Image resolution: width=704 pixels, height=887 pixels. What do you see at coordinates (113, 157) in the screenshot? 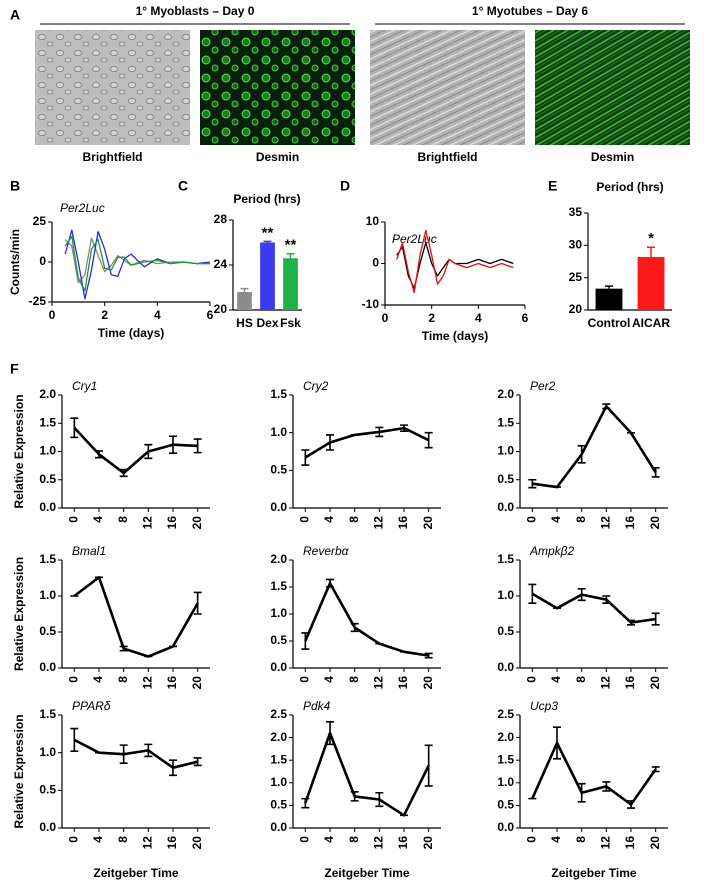
I see `image-caption: Brightfield` at bounding box center [113, 157].